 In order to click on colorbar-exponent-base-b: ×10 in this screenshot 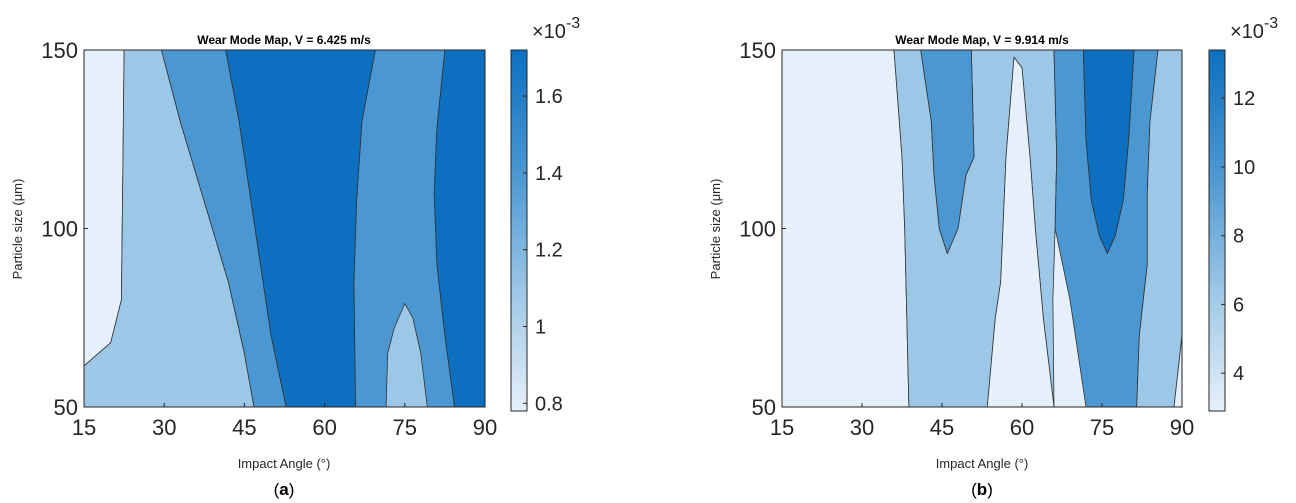, I will do `click(1247, 32)`.